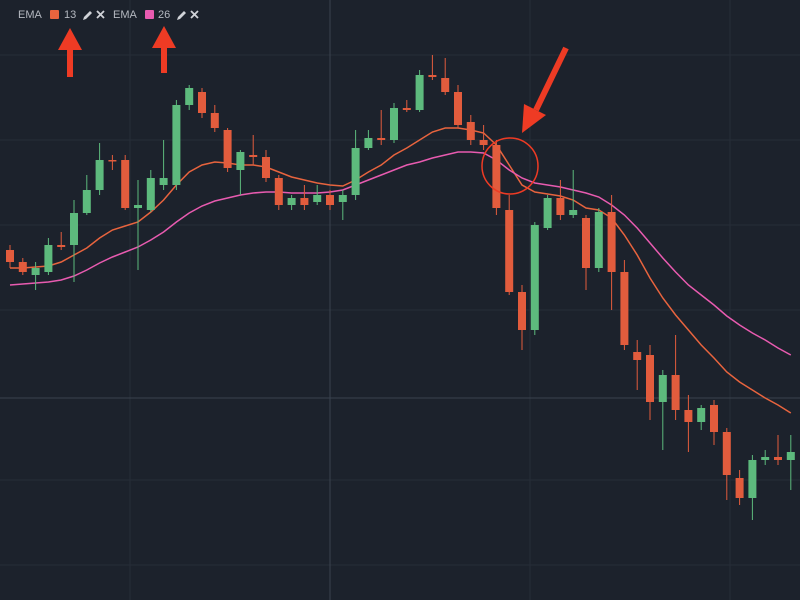 This screenshot has width=800, height=600. Describe the element at coordinates (108, 15) in the screenshot. I see `legend: EMA 13 EMA 26` at that location.